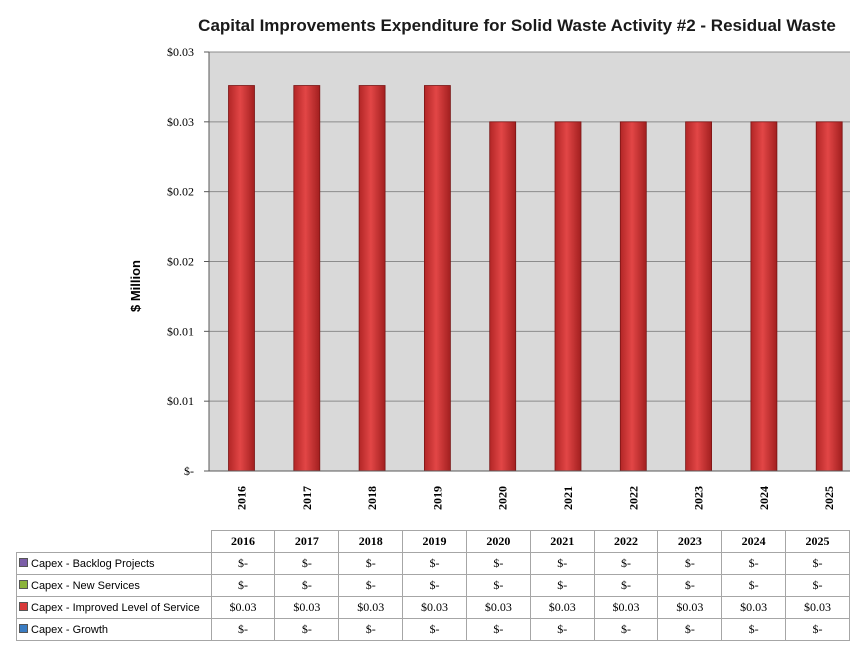  Describe the element at coordinates (568, 296) in the screenshot. I see `bar-2021` at that location.